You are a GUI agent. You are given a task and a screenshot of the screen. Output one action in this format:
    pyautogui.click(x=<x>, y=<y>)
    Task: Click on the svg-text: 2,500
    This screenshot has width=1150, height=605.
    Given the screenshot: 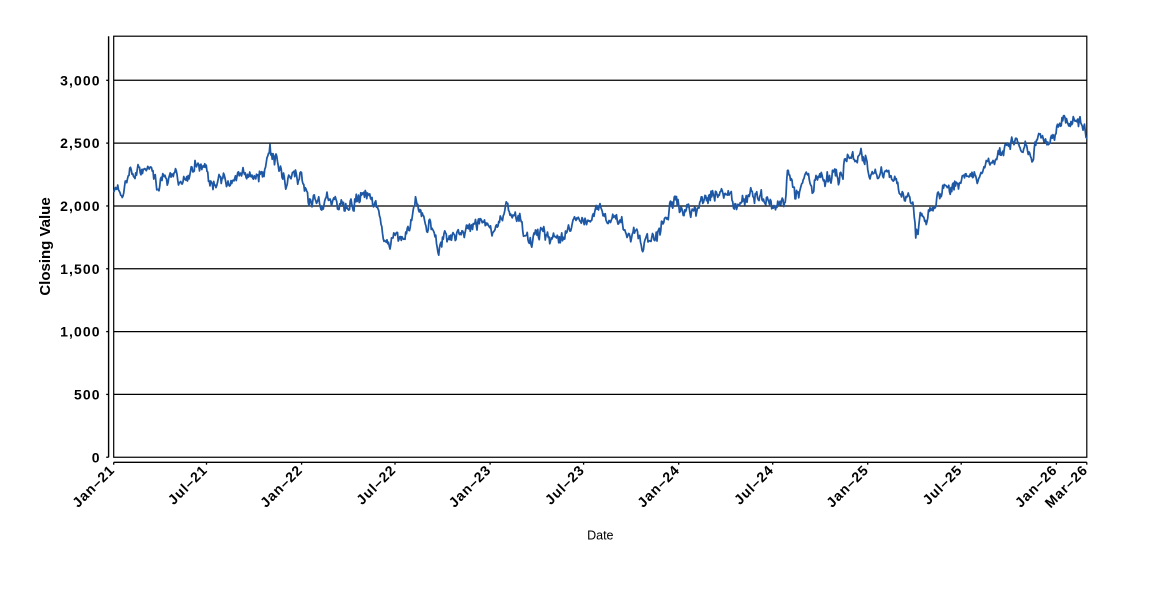 What is the action you would take?
    pyautogui.click(x=80, y=143)
    